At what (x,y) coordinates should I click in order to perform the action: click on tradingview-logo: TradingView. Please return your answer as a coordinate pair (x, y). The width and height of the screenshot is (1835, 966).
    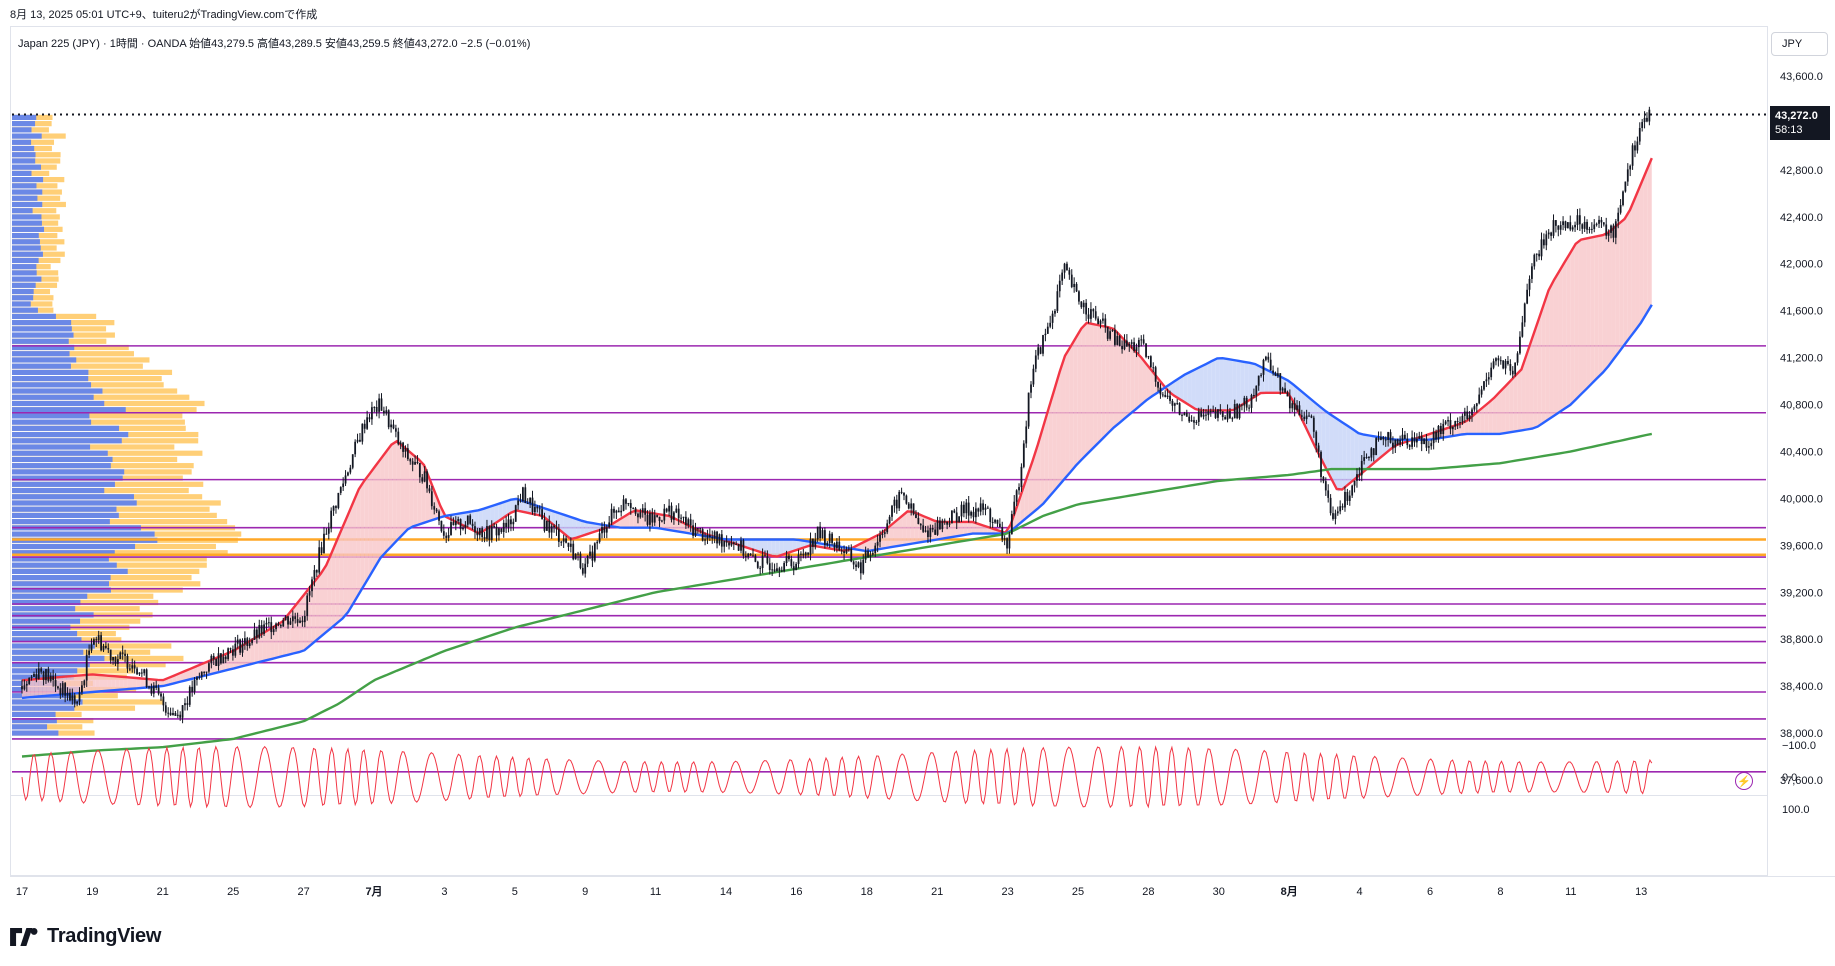
    Looking at the image, I should click on (85, 936).